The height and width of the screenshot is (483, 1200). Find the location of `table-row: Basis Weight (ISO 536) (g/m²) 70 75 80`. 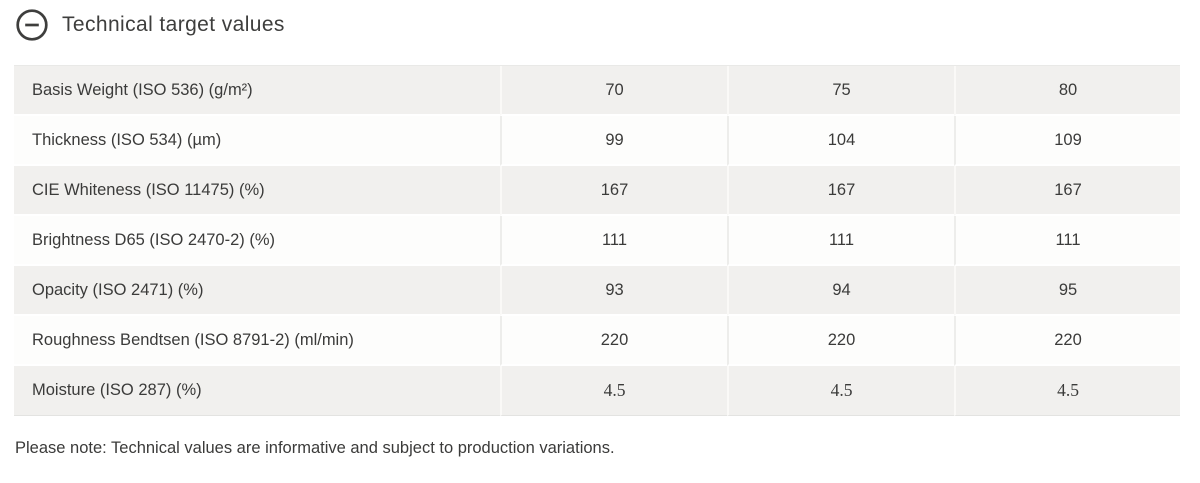

table-row: Basis Weight (ISO 536) (g/m²) 70 75 80 is located at coordinates (597, 91).